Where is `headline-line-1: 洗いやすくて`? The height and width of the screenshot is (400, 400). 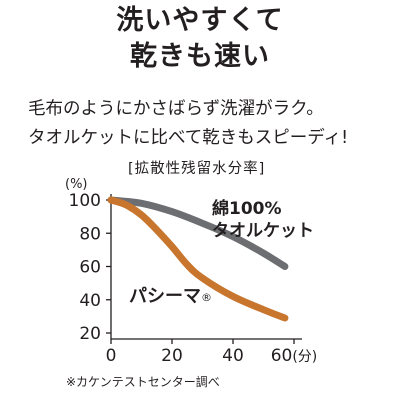 headline-line-1: 洗いやすくて is located at coordinates (200, 20).